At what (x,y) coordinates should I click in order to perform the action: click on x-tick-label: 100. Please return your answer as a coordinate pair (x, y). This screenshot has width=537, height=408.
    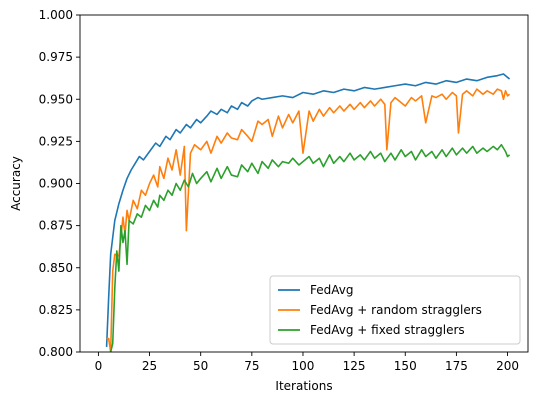
    Looking at the image, I should click on (303, 366).